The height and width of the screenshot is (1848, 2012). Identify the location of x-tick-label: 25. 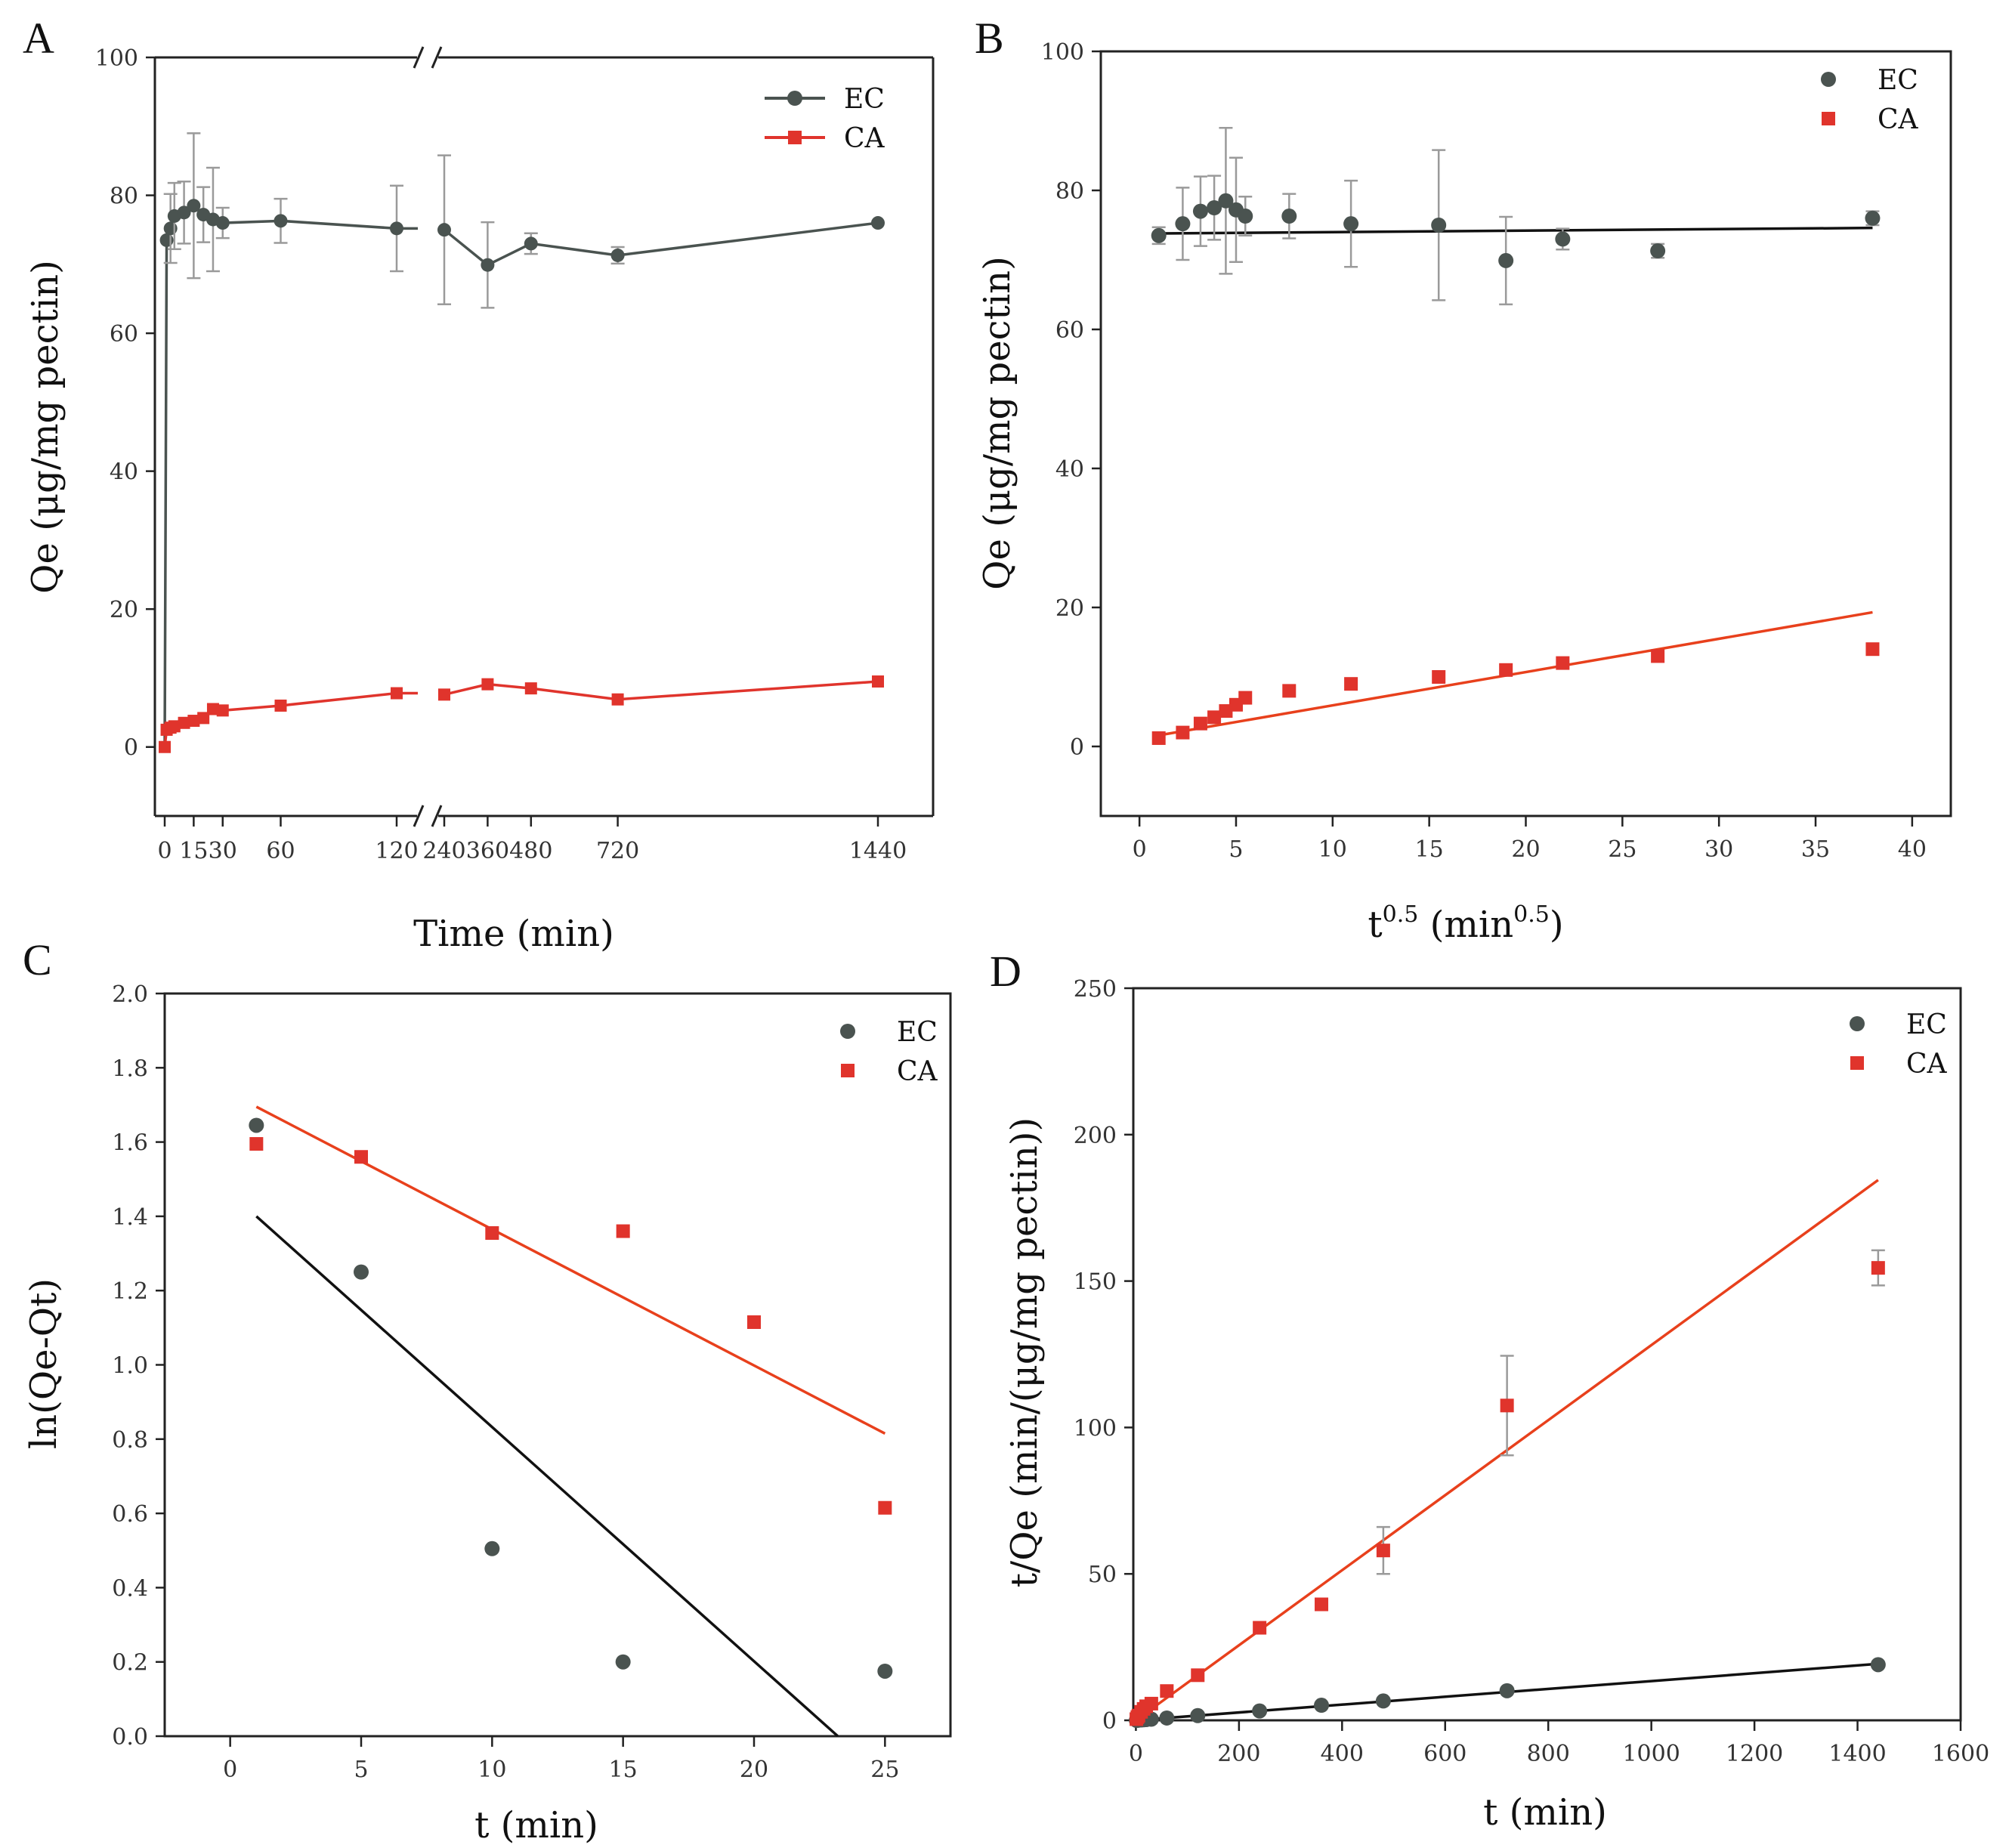
(884, 1770).